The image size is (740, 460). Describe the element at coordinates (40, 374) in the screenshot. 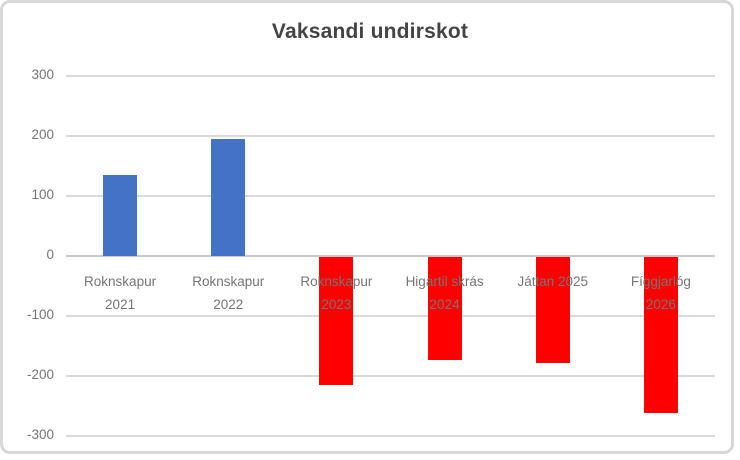

I see `y-tick-label: -200` at that location.